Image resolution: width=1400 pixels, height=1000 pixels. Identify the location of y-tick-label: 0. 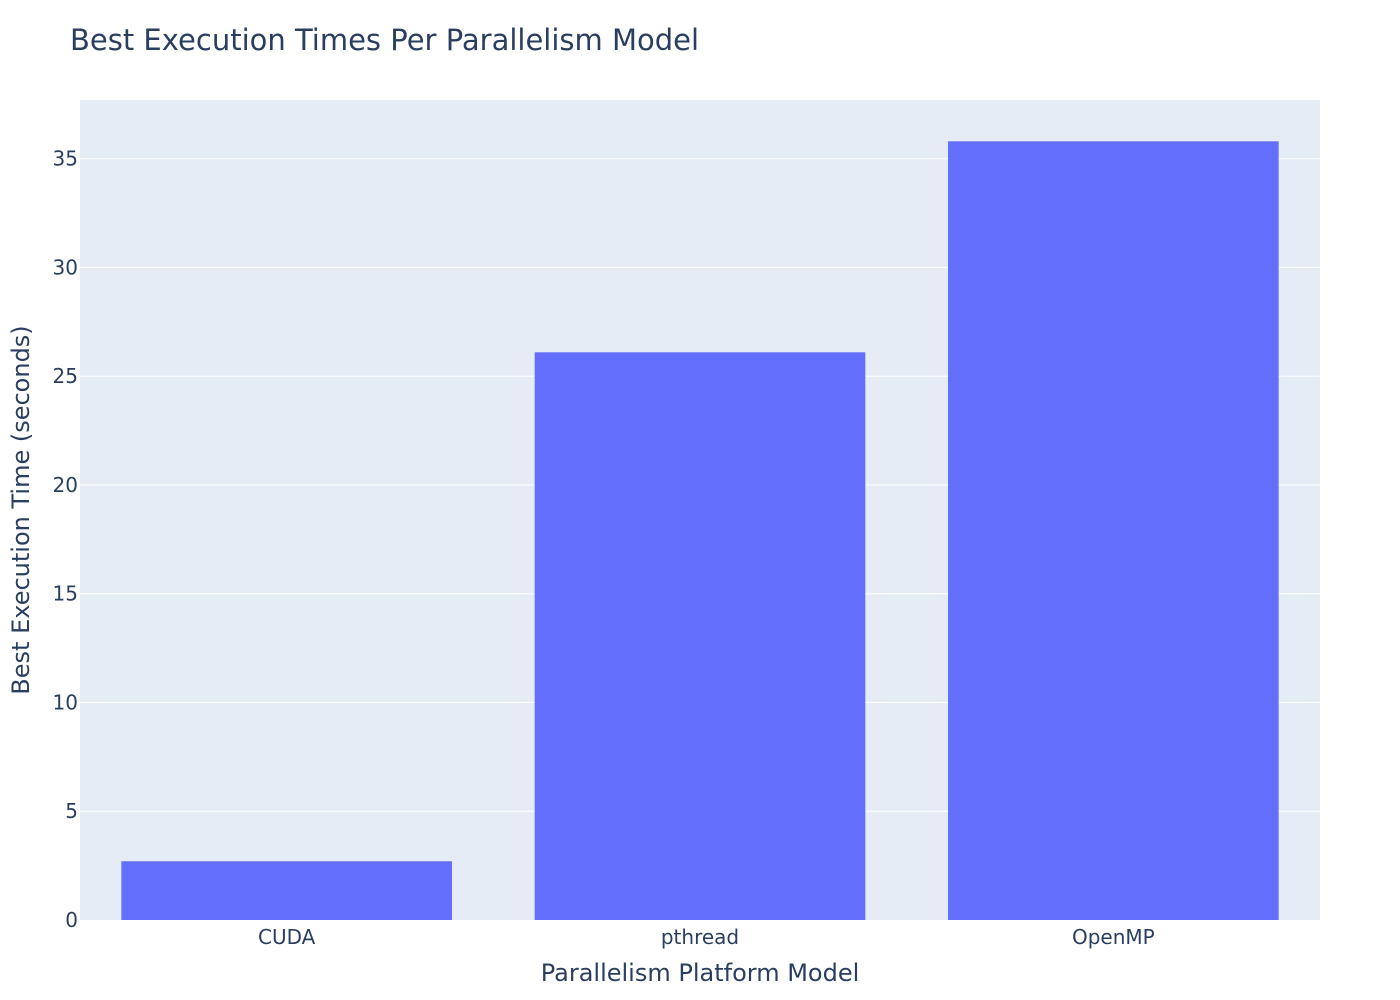
(71, 920).